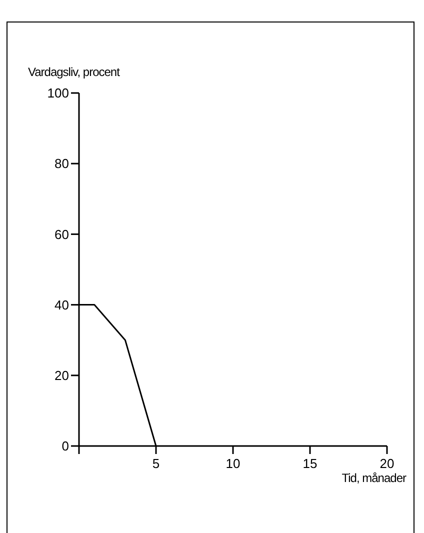  Describe the element at coordinates (61, 304) in the screenshot. I see `y-tick-label: 40` at that location.